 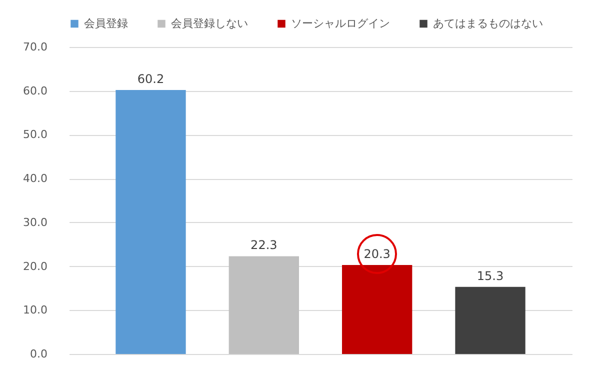 I want to click on legend-label: 会員登録, so click(x=106, y=23).